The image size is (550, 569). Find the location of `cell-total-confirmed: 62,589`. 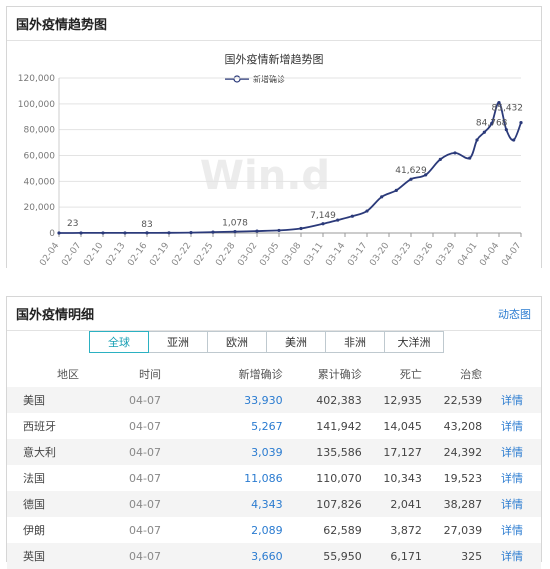

cell-total-confirmed: 62,589 is located at coordinates (342, 530).